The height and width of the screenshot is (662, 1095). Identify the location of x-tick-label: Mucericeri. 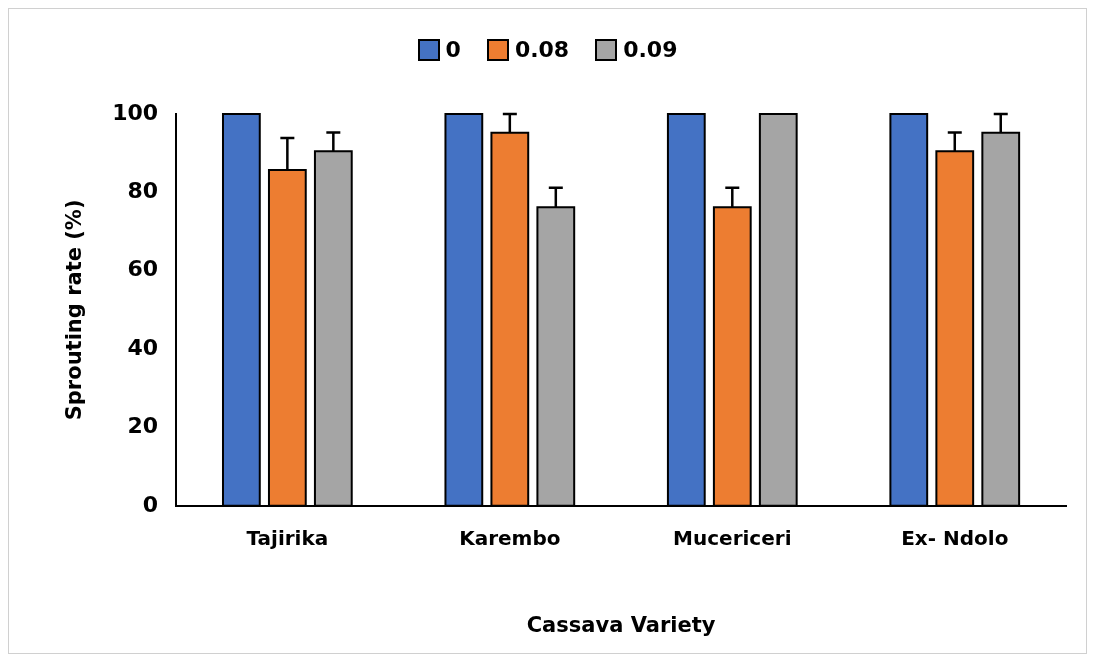
(732, 538).